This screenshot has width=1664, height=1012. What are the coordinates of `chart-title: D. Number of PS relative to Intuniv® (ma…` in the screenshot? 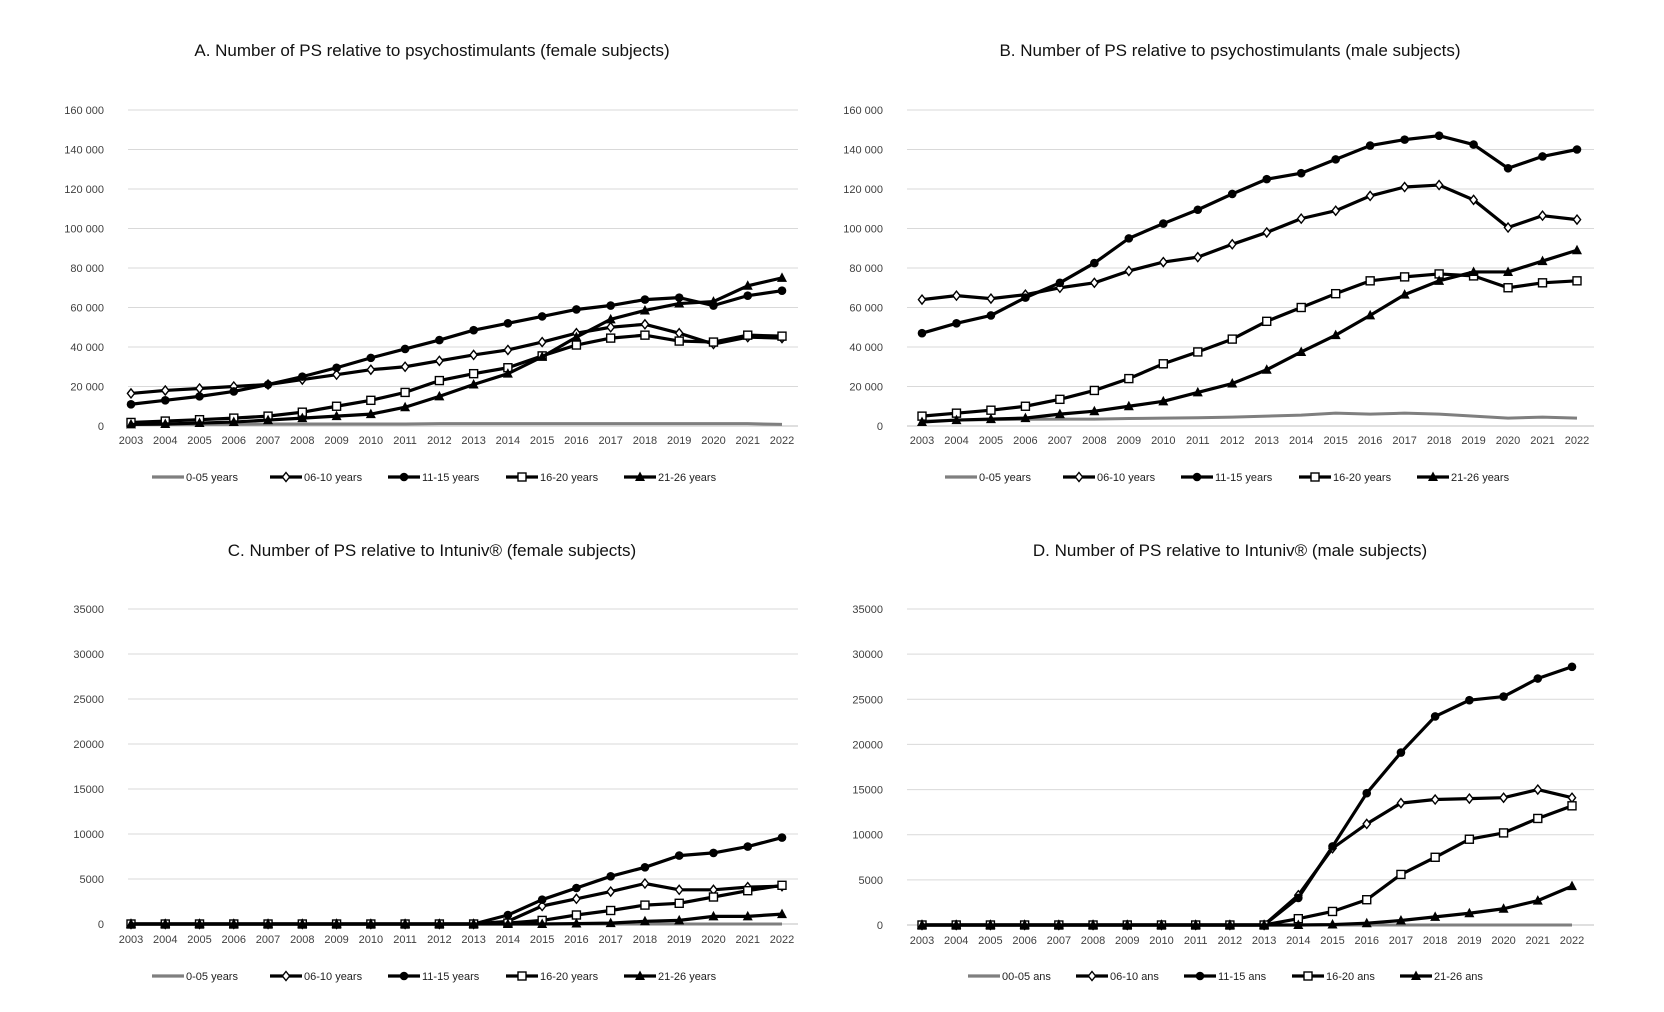 It's located at (1230, 550).